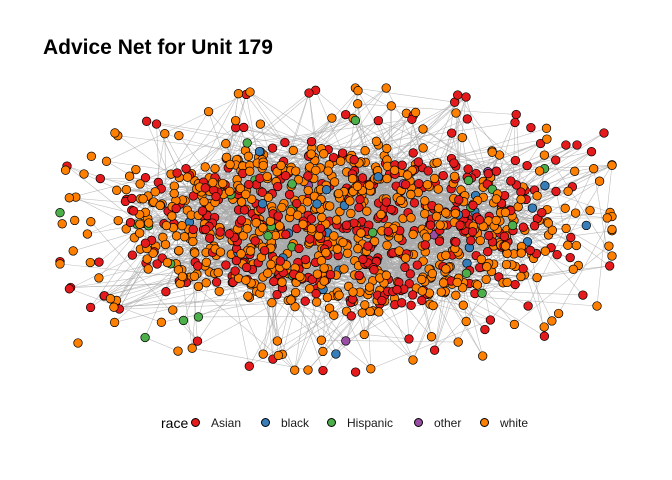 The height and width of the screenshot is (480, 672). What do you see at coordinates (410, 145) in the screenshot?
I see `edge-1946` at bounding box center [410, 145].